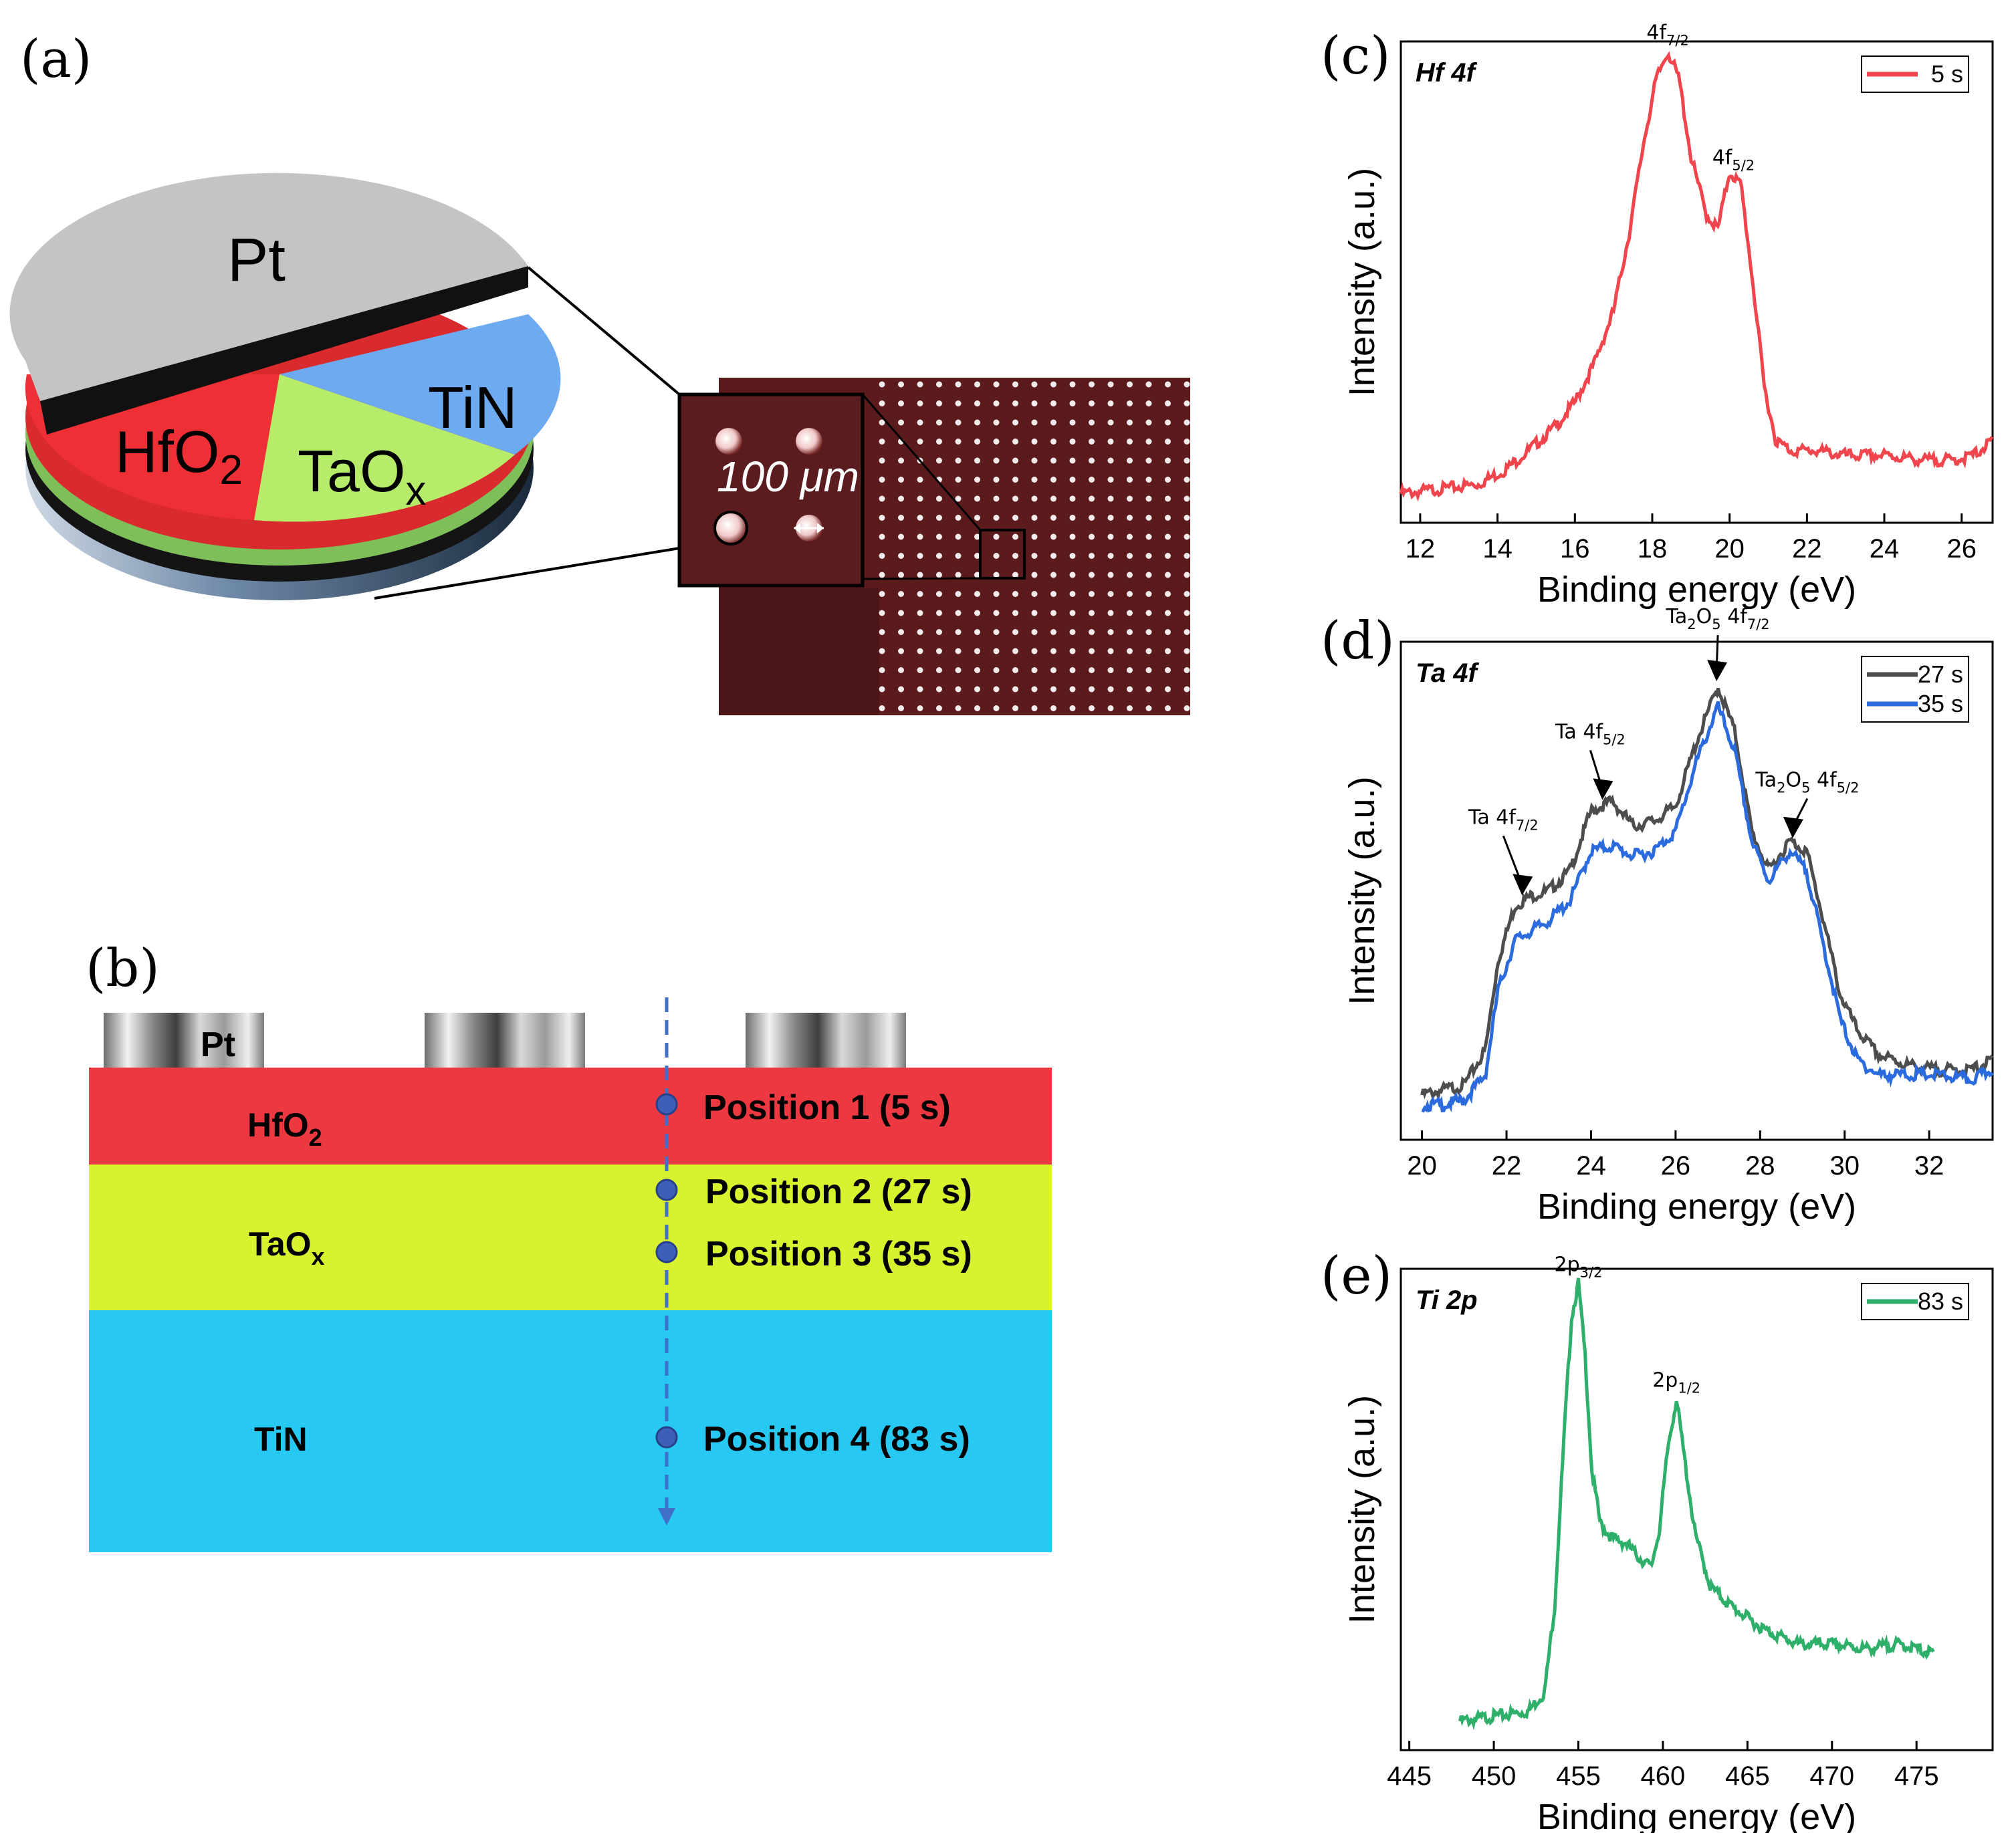 This screenshot has height=1833, width=2016. I want to click on pt-electrode-label: Pt, so click(218, 1044).